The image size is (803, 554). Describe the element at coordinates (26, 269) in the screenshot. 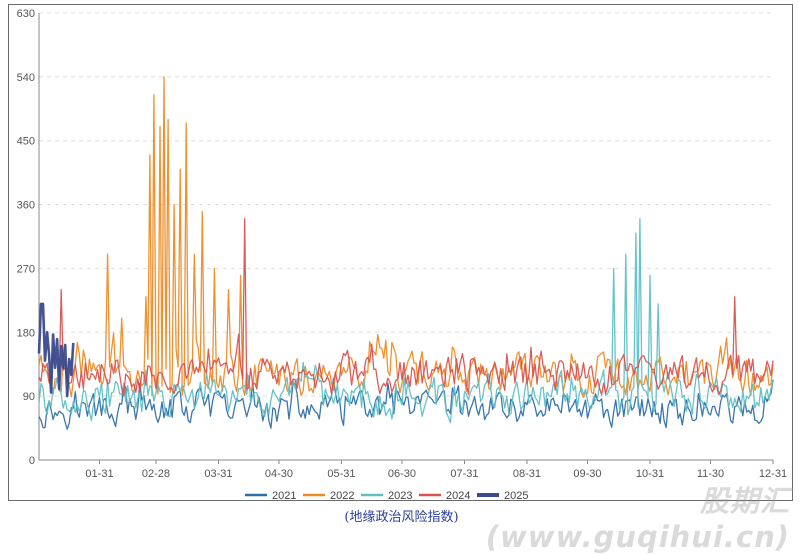

I see `y-tick-label: 270` at that location.